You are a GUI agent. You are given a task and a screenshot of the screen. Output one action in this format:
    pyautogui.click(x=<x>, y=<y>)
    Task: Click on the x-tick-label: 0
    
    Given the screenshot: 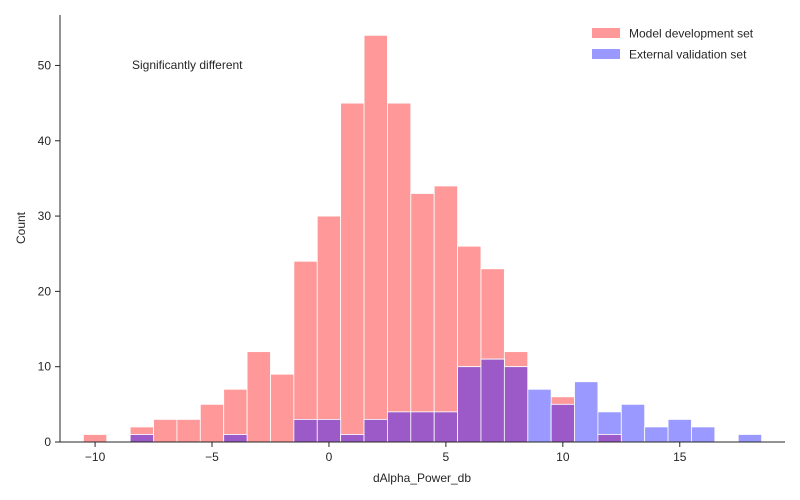 What is the action you would take?
    pyautogui.click(x=329, y=457)
    